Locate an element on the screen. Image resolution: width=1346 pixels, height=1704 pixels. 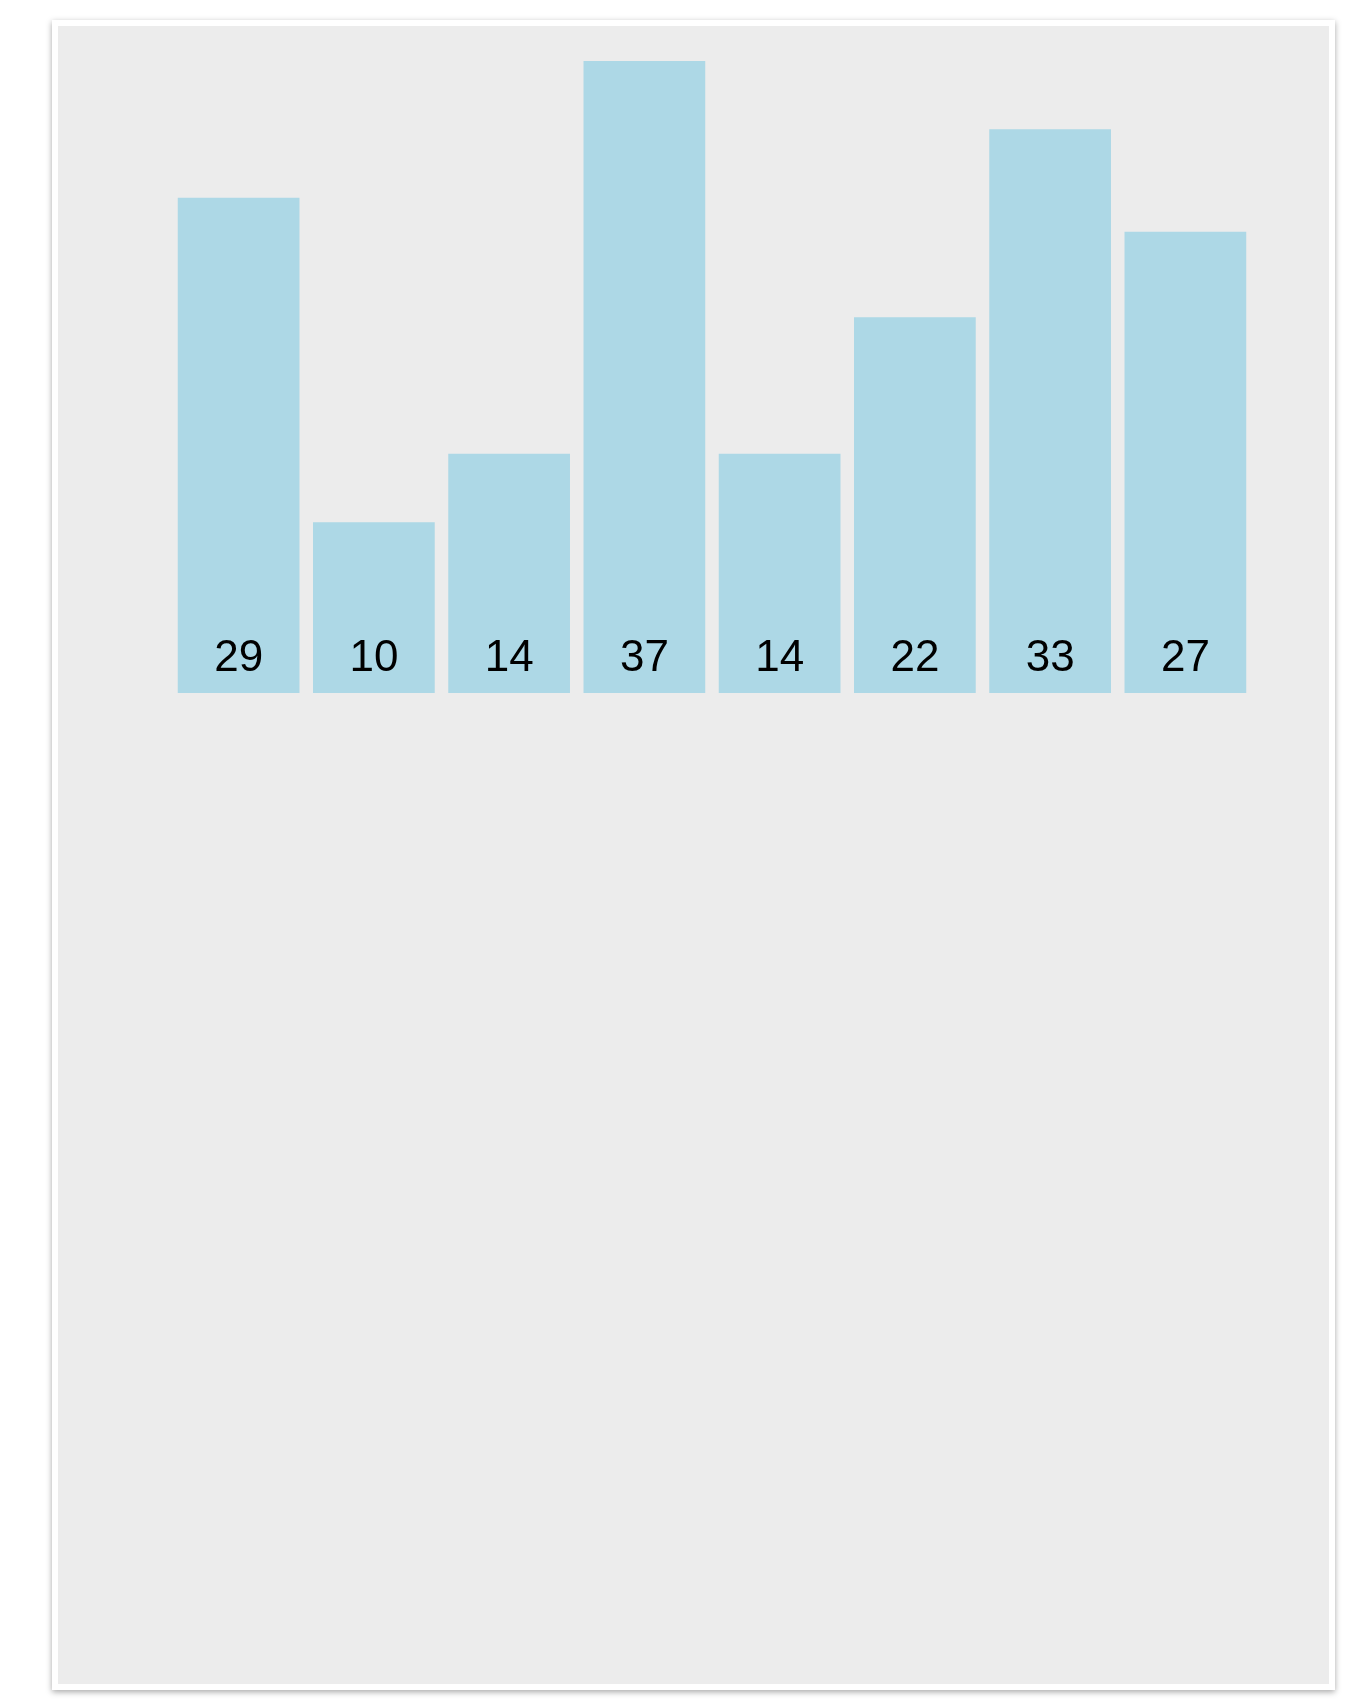
data-label: 22 is located at coordinates (915, 656).